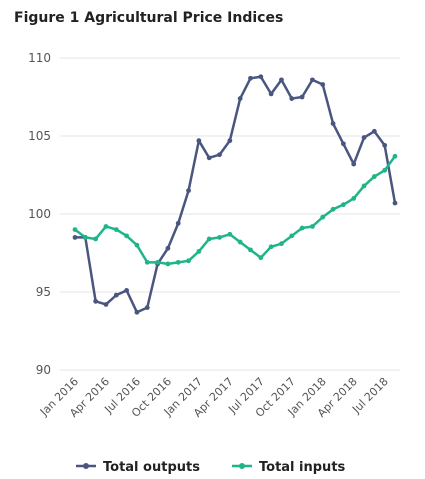  Describe the element at coordinates (151, 467) in the screenshot. I see `legend-label: Total outputs` at that location.